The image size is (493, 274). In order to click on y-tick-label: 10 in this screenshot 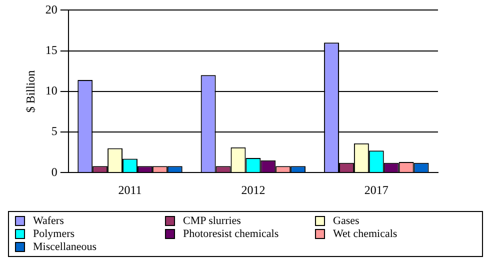, I will do `click(51, 91)`.